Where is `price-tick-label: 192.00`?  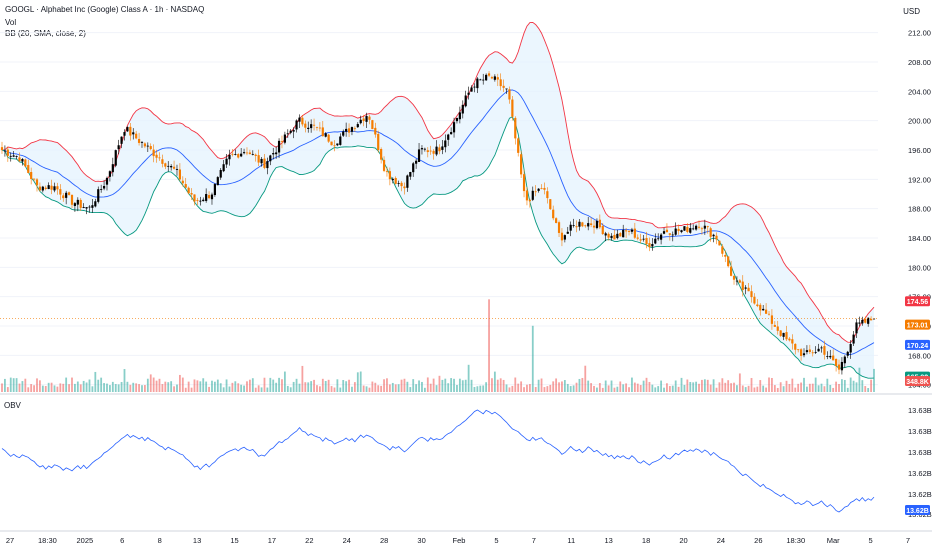 price-tick-label: 192.00 is located at coordinates (919, 179).